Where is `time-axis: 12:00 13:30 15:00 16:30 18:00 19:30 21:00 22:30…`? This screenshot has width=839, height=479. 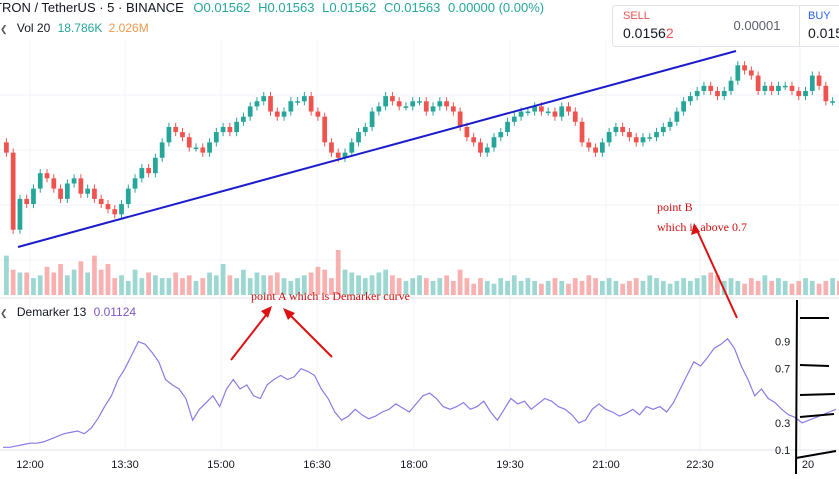
time-axis: 12:00 13:30 15:00 16:30 18:00 19:30 21:00 22:30… is located at coordinates (415, 465).